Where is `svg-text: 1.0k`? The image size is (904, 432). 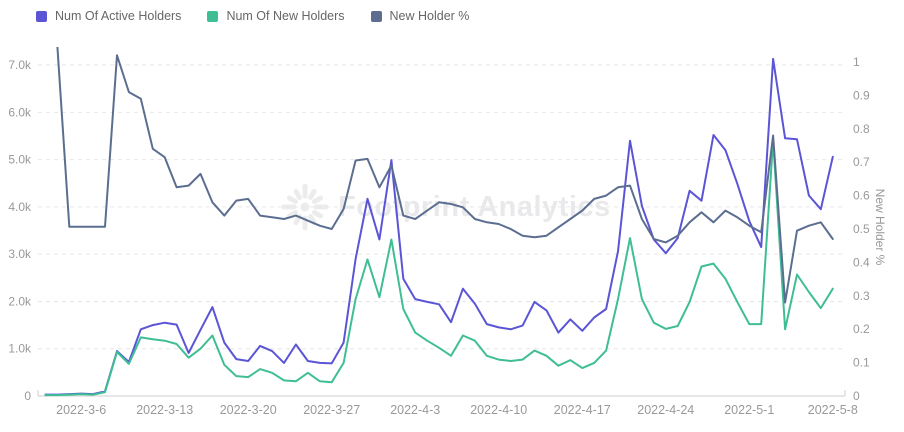 svg-text: 1.0k is located at coordinates (20, 349).